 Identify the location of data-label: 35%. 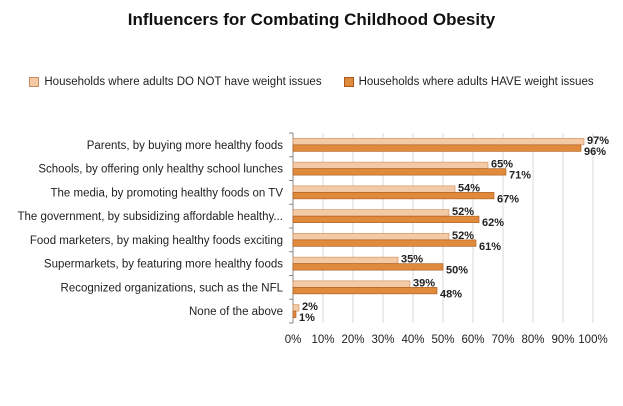
(412, 260).